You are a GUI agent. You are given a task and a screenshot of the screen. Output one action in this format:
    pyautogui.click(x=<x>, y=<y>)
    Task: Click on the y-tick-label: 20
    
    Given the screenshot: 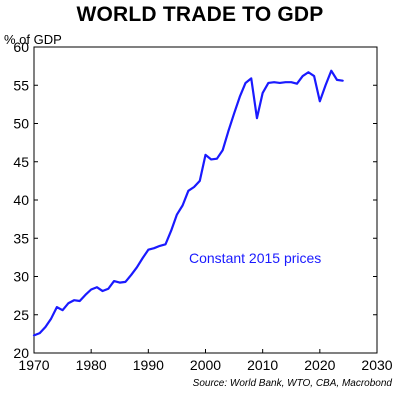 What is the action you would take?
    pyautogui.click(x=21, y=353)
    